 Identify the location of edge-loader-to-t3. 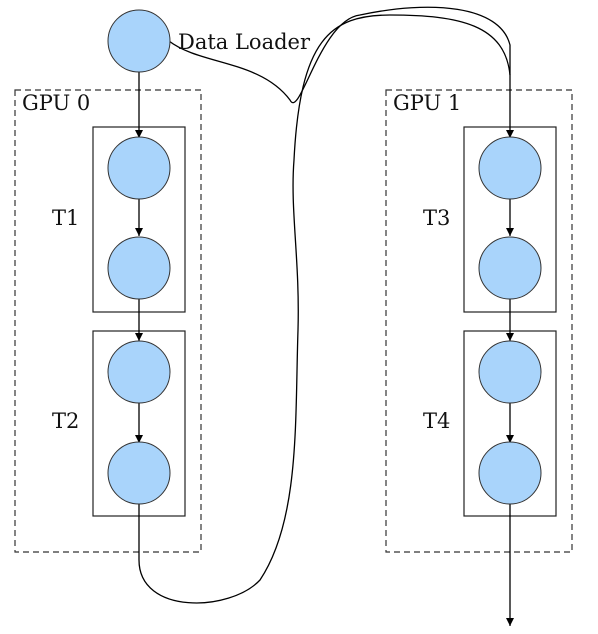
(341, 72).